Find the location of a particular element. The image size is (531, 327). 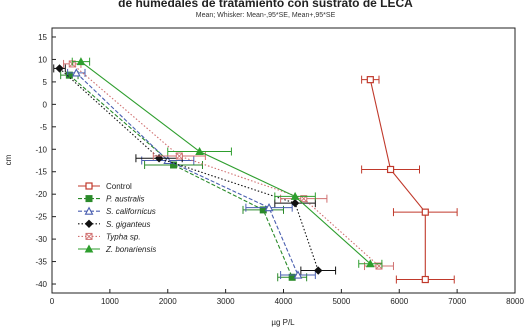

y-tick-label: -25 is located at coordinates (41, 217).